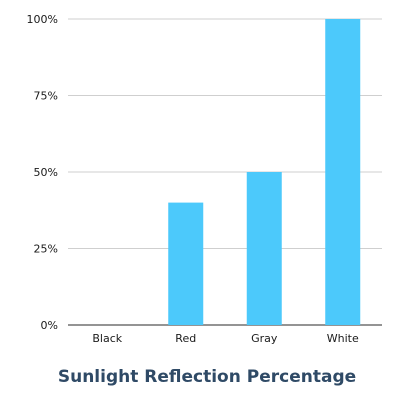  What do you see at coordinates (264, 338) in the screenshot?
I see `x-category-label: Gray` at bounding box center [264, 338].